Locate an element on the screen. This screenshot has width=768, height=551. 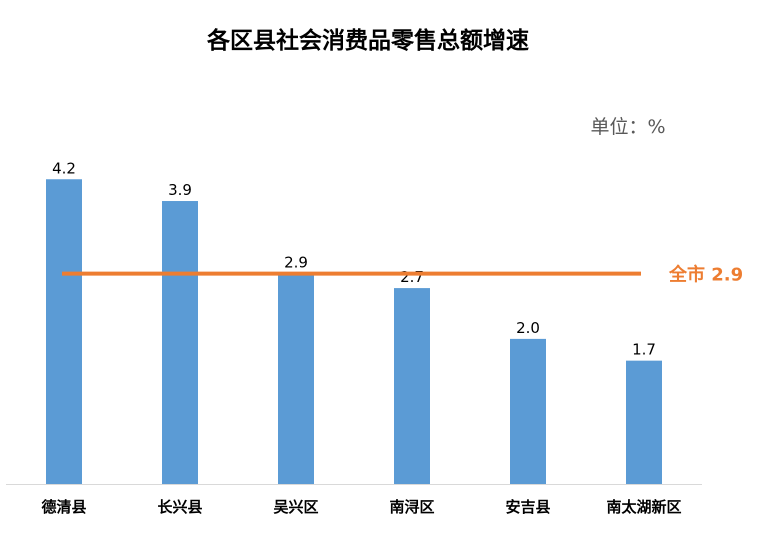
x-tick-label-5: 安吉县 is located at coordinates (527, 507).